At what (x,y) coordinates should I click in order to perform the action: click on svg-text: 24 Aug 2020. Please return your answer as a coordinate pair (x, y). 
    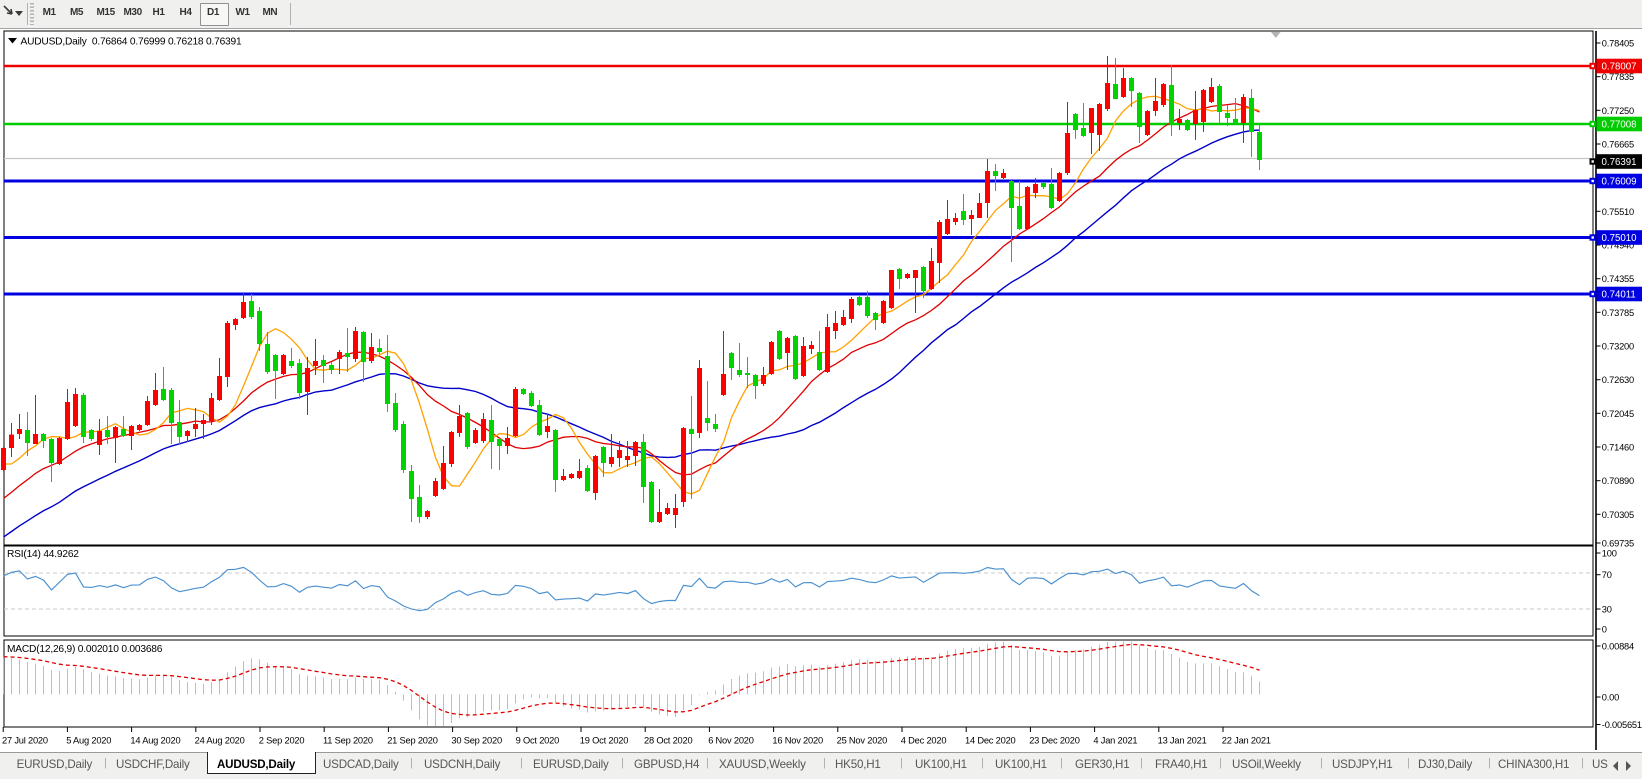
    Looking at the image, I should click on (220, 741).